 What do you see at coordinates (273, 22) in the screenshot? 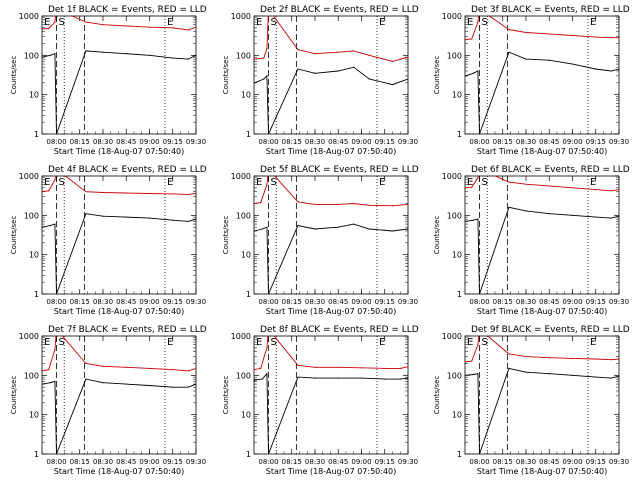
I see `event-marker-label: S` at bounding box center [273, 22].